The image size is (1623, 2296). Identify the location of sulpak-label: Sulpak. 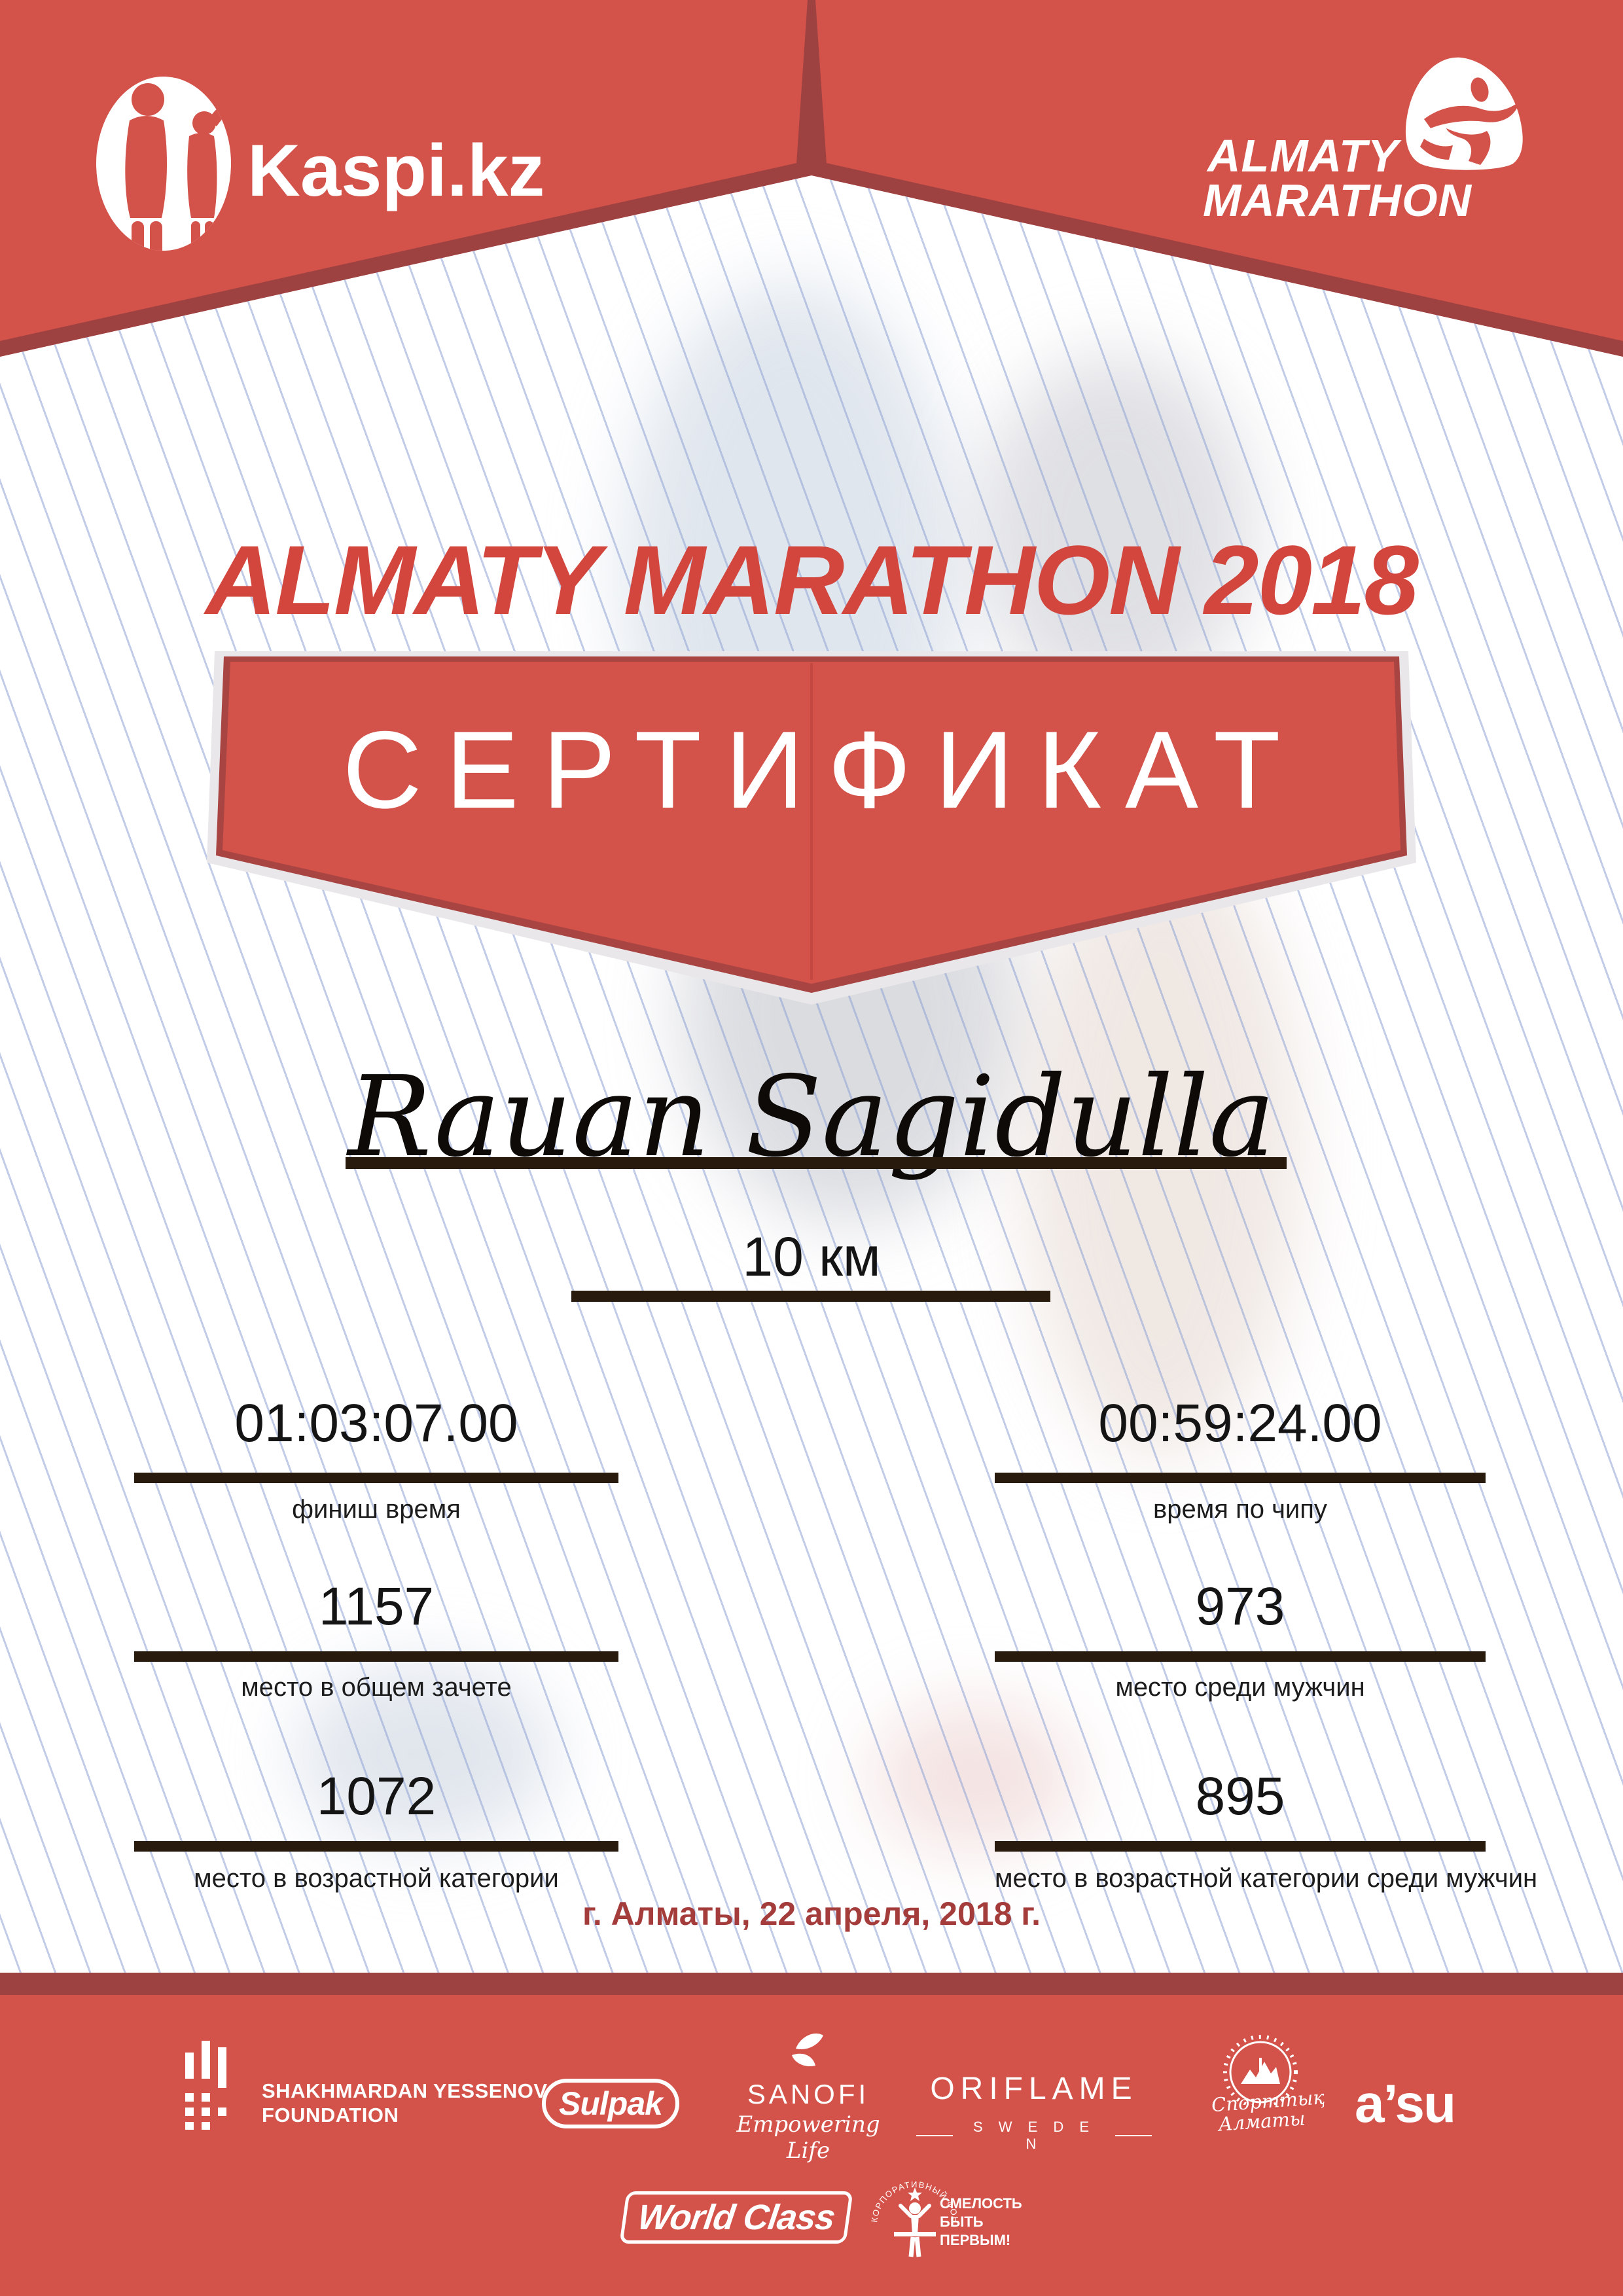
(611, 2103).